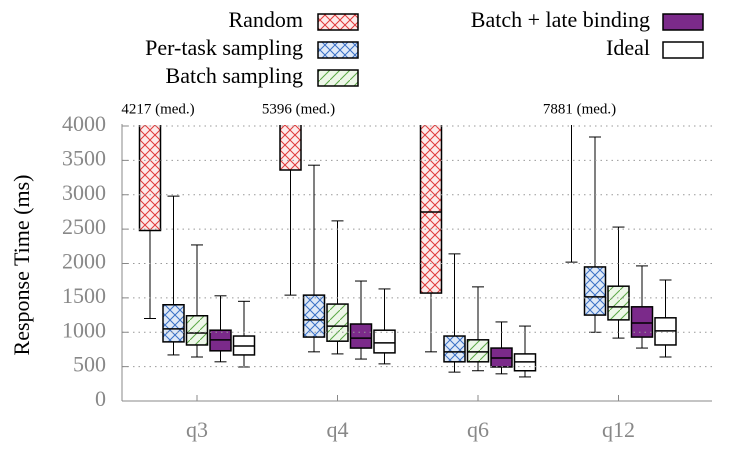 This screenshot has height=450, width=737. Describe the element at coordinates (234, 75) in the screenshot. I see `legend-label: Batch sampling` at that location.